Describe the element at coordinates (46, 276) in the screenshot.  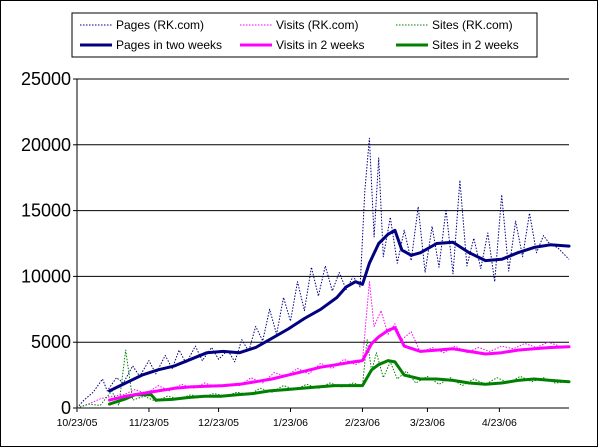
I see `y-tick-label: 10000` at that location.